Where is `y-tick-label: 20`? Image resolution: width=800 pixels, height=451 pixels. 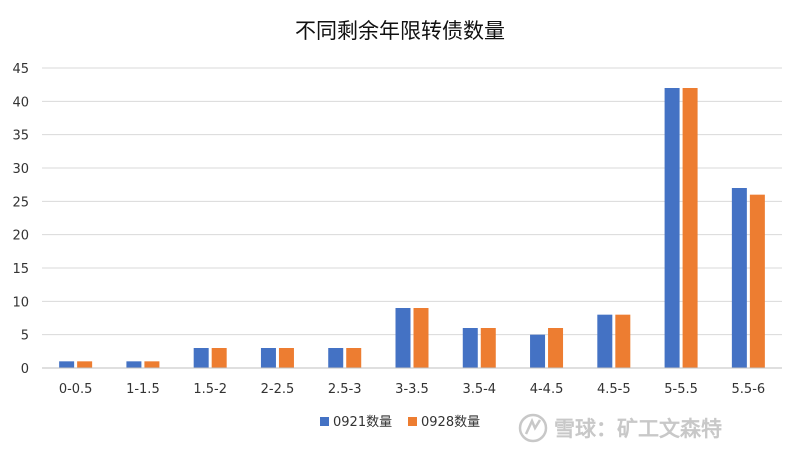 y-tick-label: 20 is located at coordinates (20, 236).